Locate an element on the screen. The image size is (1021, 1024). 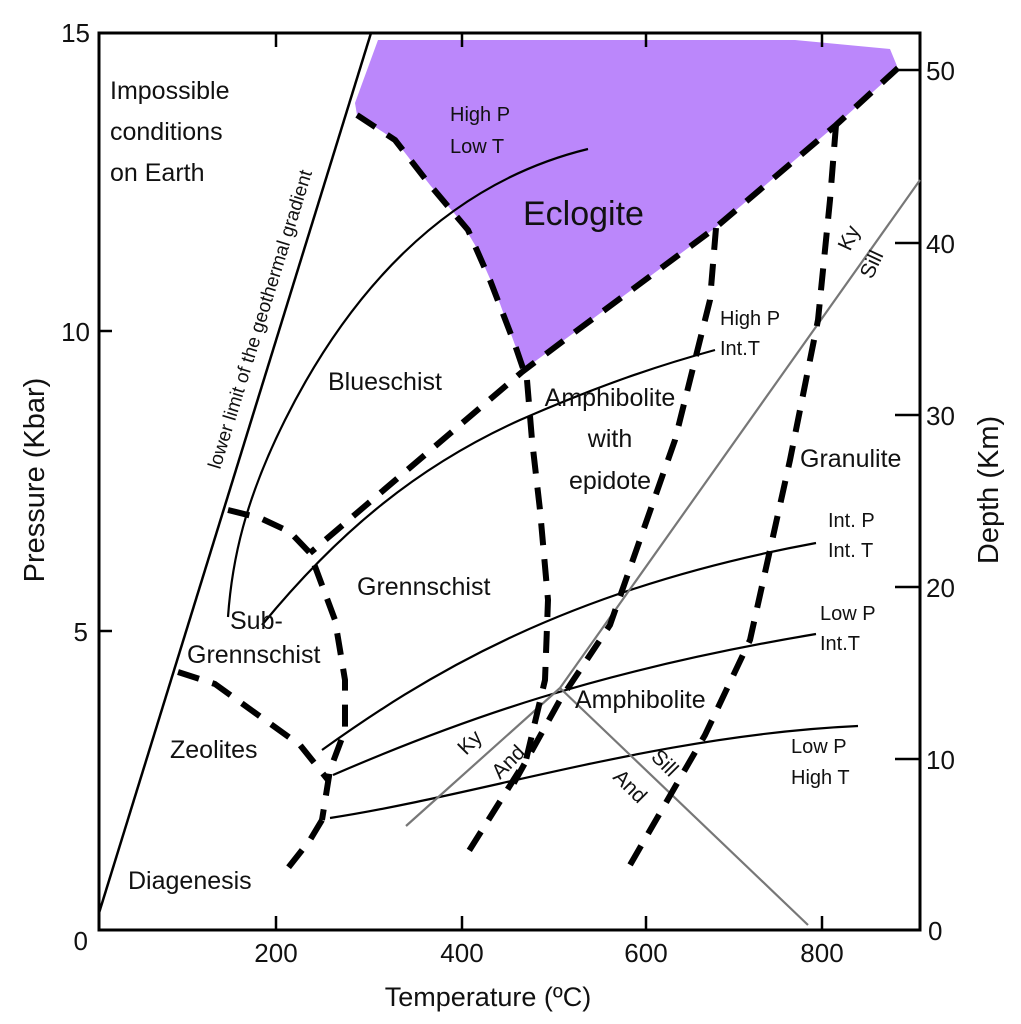
ky-label-lower: Ky is located at coordinates (470, 743).